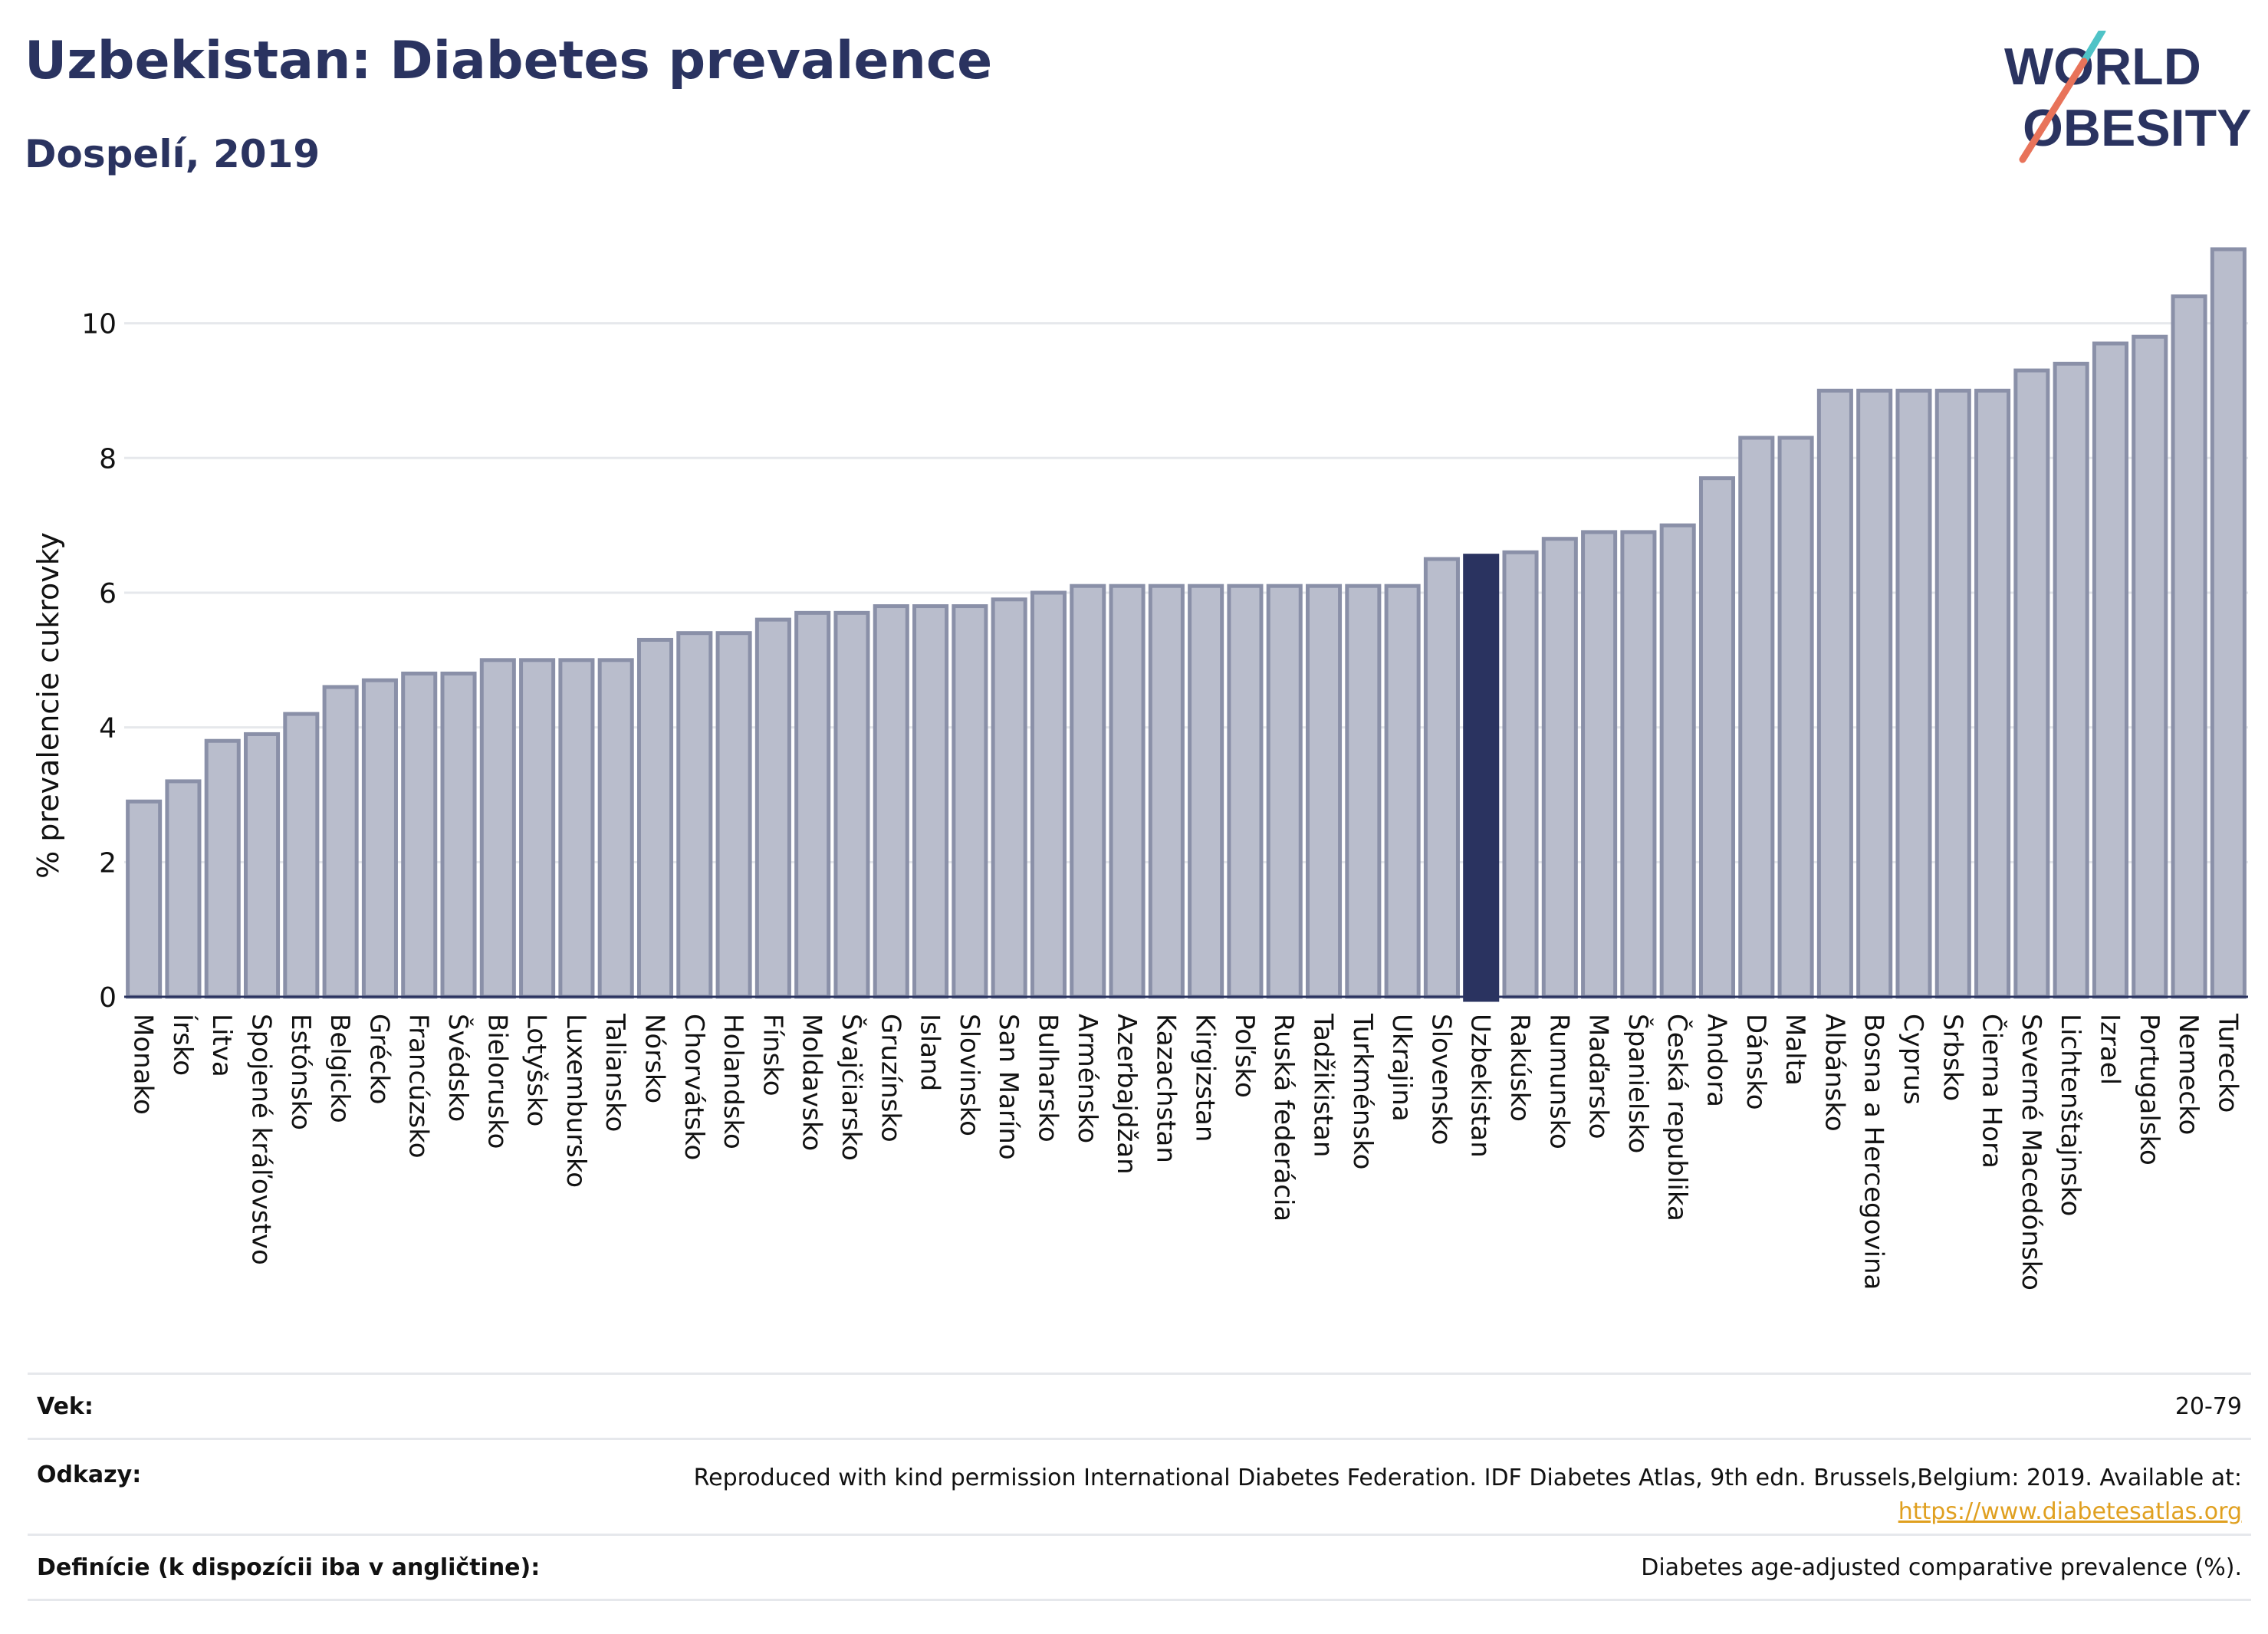  Describe the element at coordinates (339, 1069) in the screenshot. I see `x-tick-label: Belgicko` at that location.